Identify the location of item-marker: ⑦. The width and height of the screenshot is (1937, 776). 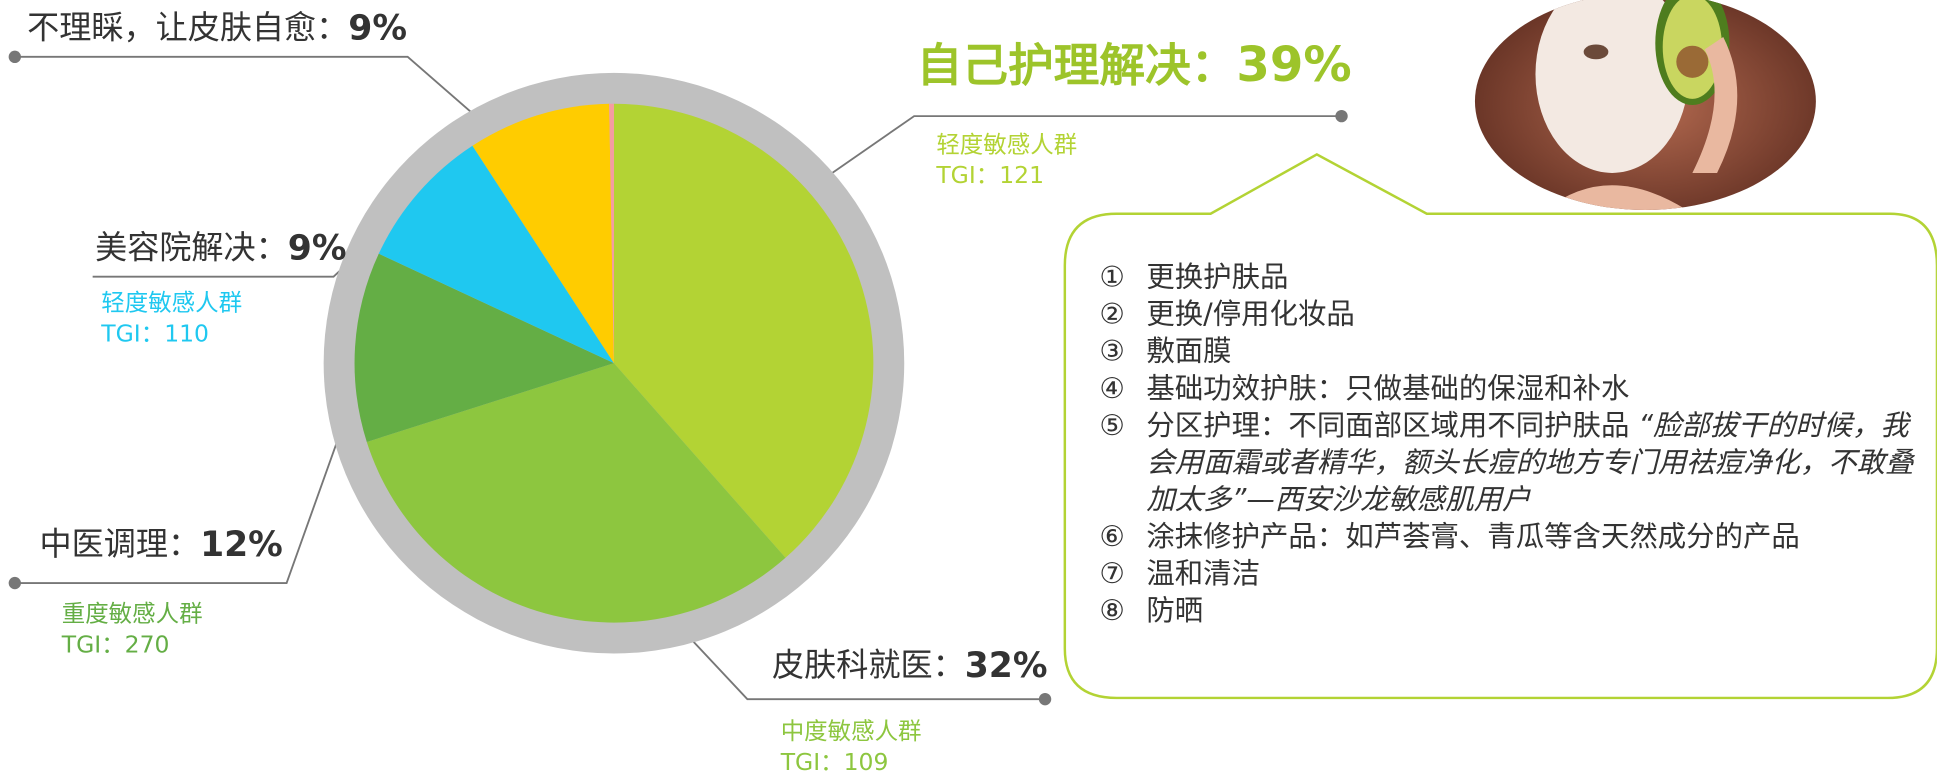
(1112, 574).